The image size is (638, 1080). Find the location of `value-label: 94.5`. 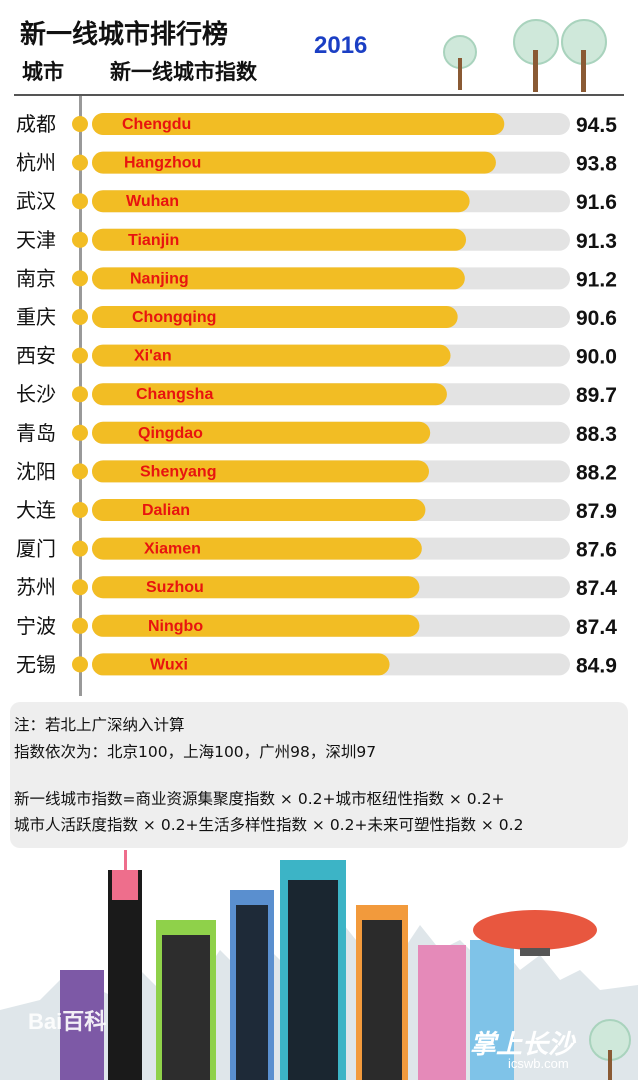

value-label: 94.5 is located at coordinates (596, 125).